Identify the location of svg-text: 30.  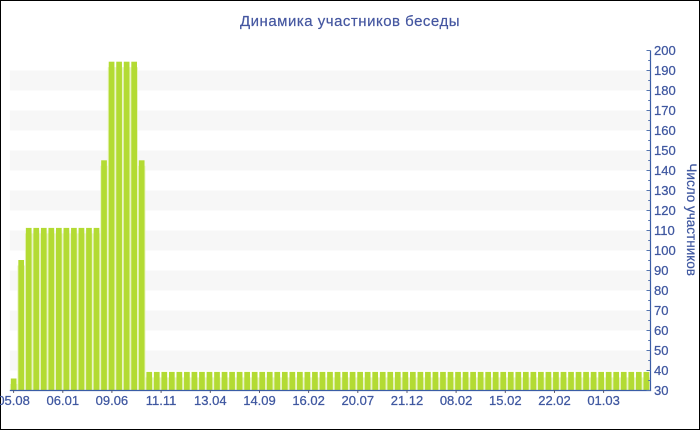
(661, 390).